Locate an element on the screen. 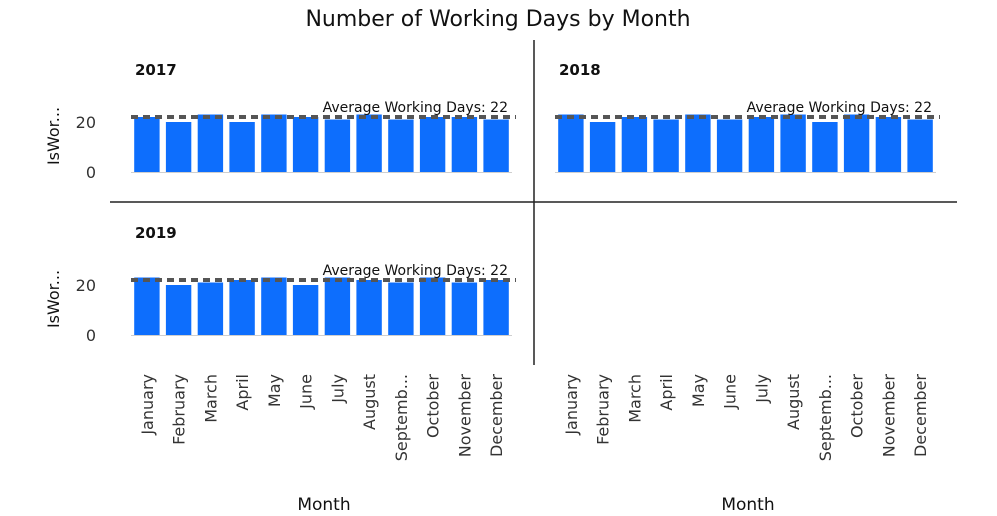  y-tick-0-row2: 0 is located at coordinates (91, 335).